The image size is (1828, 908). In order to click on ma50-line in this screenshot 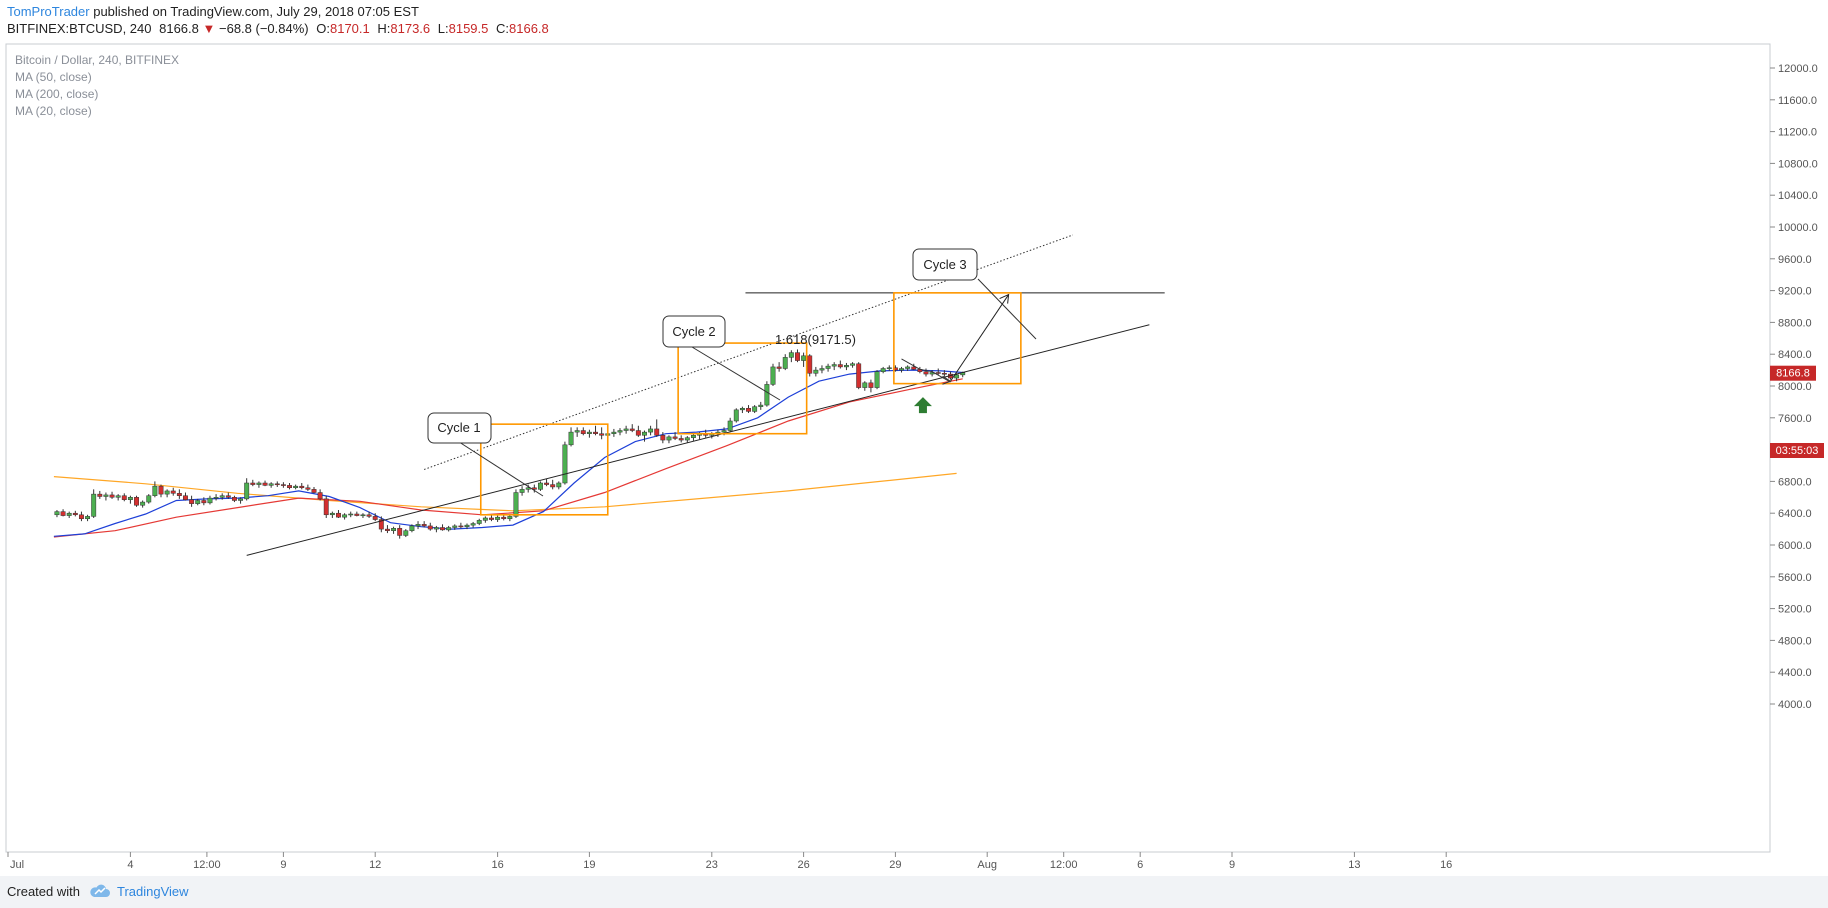, I will do `click(508, 458)`.